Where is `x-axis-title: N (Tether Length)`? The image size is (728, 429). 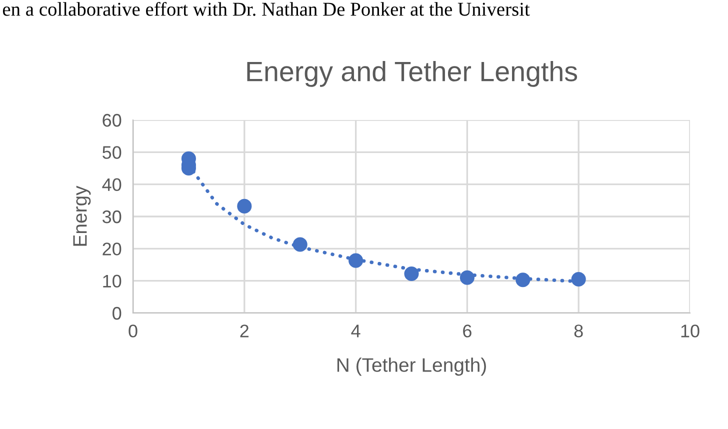 x-axis-title: N (Tether Length) is located at coordinates (411, 367).